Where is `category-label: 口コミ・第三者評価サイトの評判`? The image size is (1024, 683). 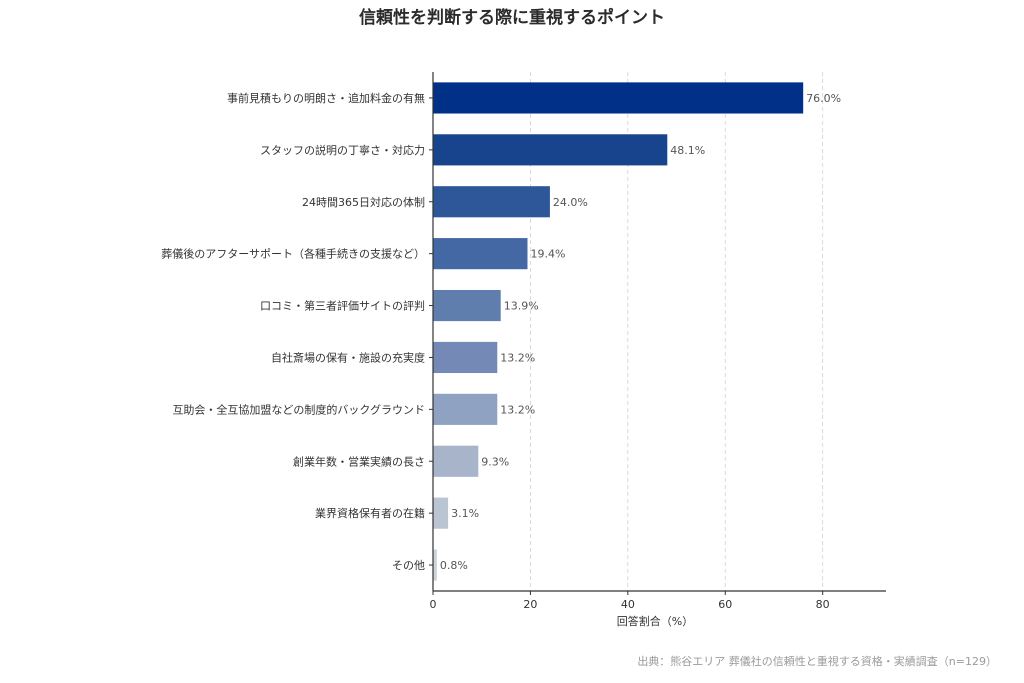
category-label: 口コミ・第三者評価サイトの評判 is located at coordinates (342, 306).